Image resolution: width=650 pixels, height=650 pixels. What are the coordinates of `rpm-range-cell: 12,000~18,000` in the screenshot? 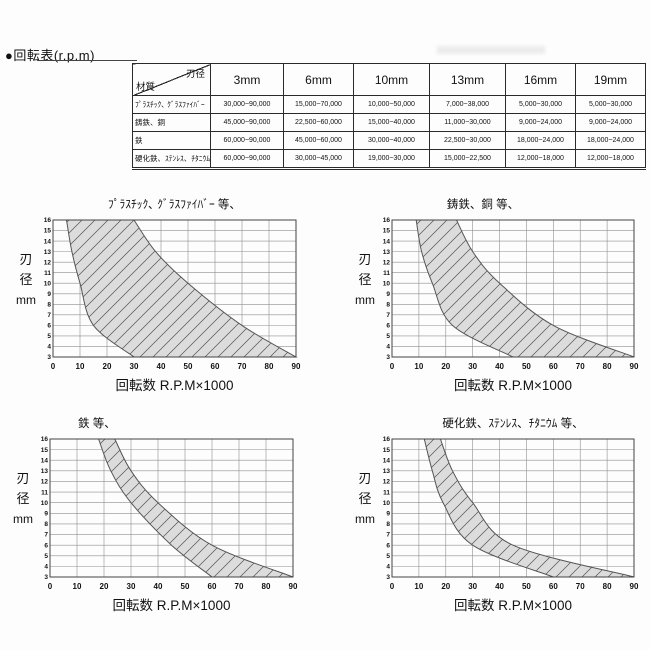 It's located at (610, 159).